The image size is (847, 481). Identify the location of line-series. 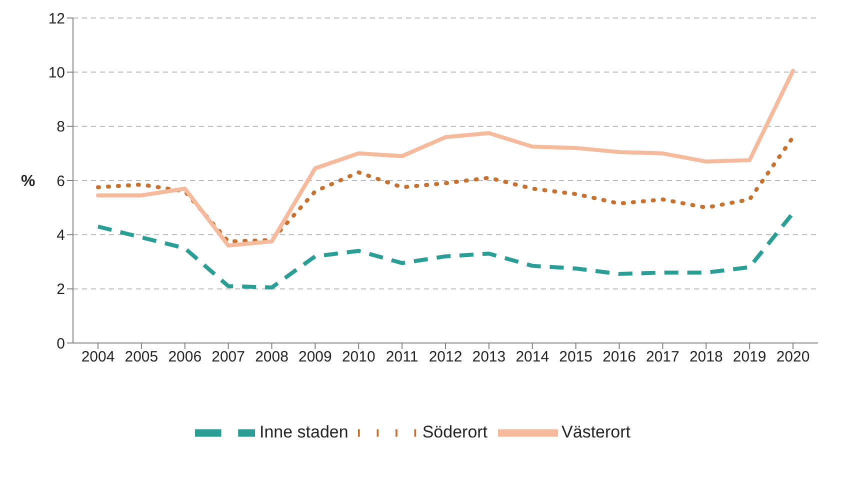
(445, 250).